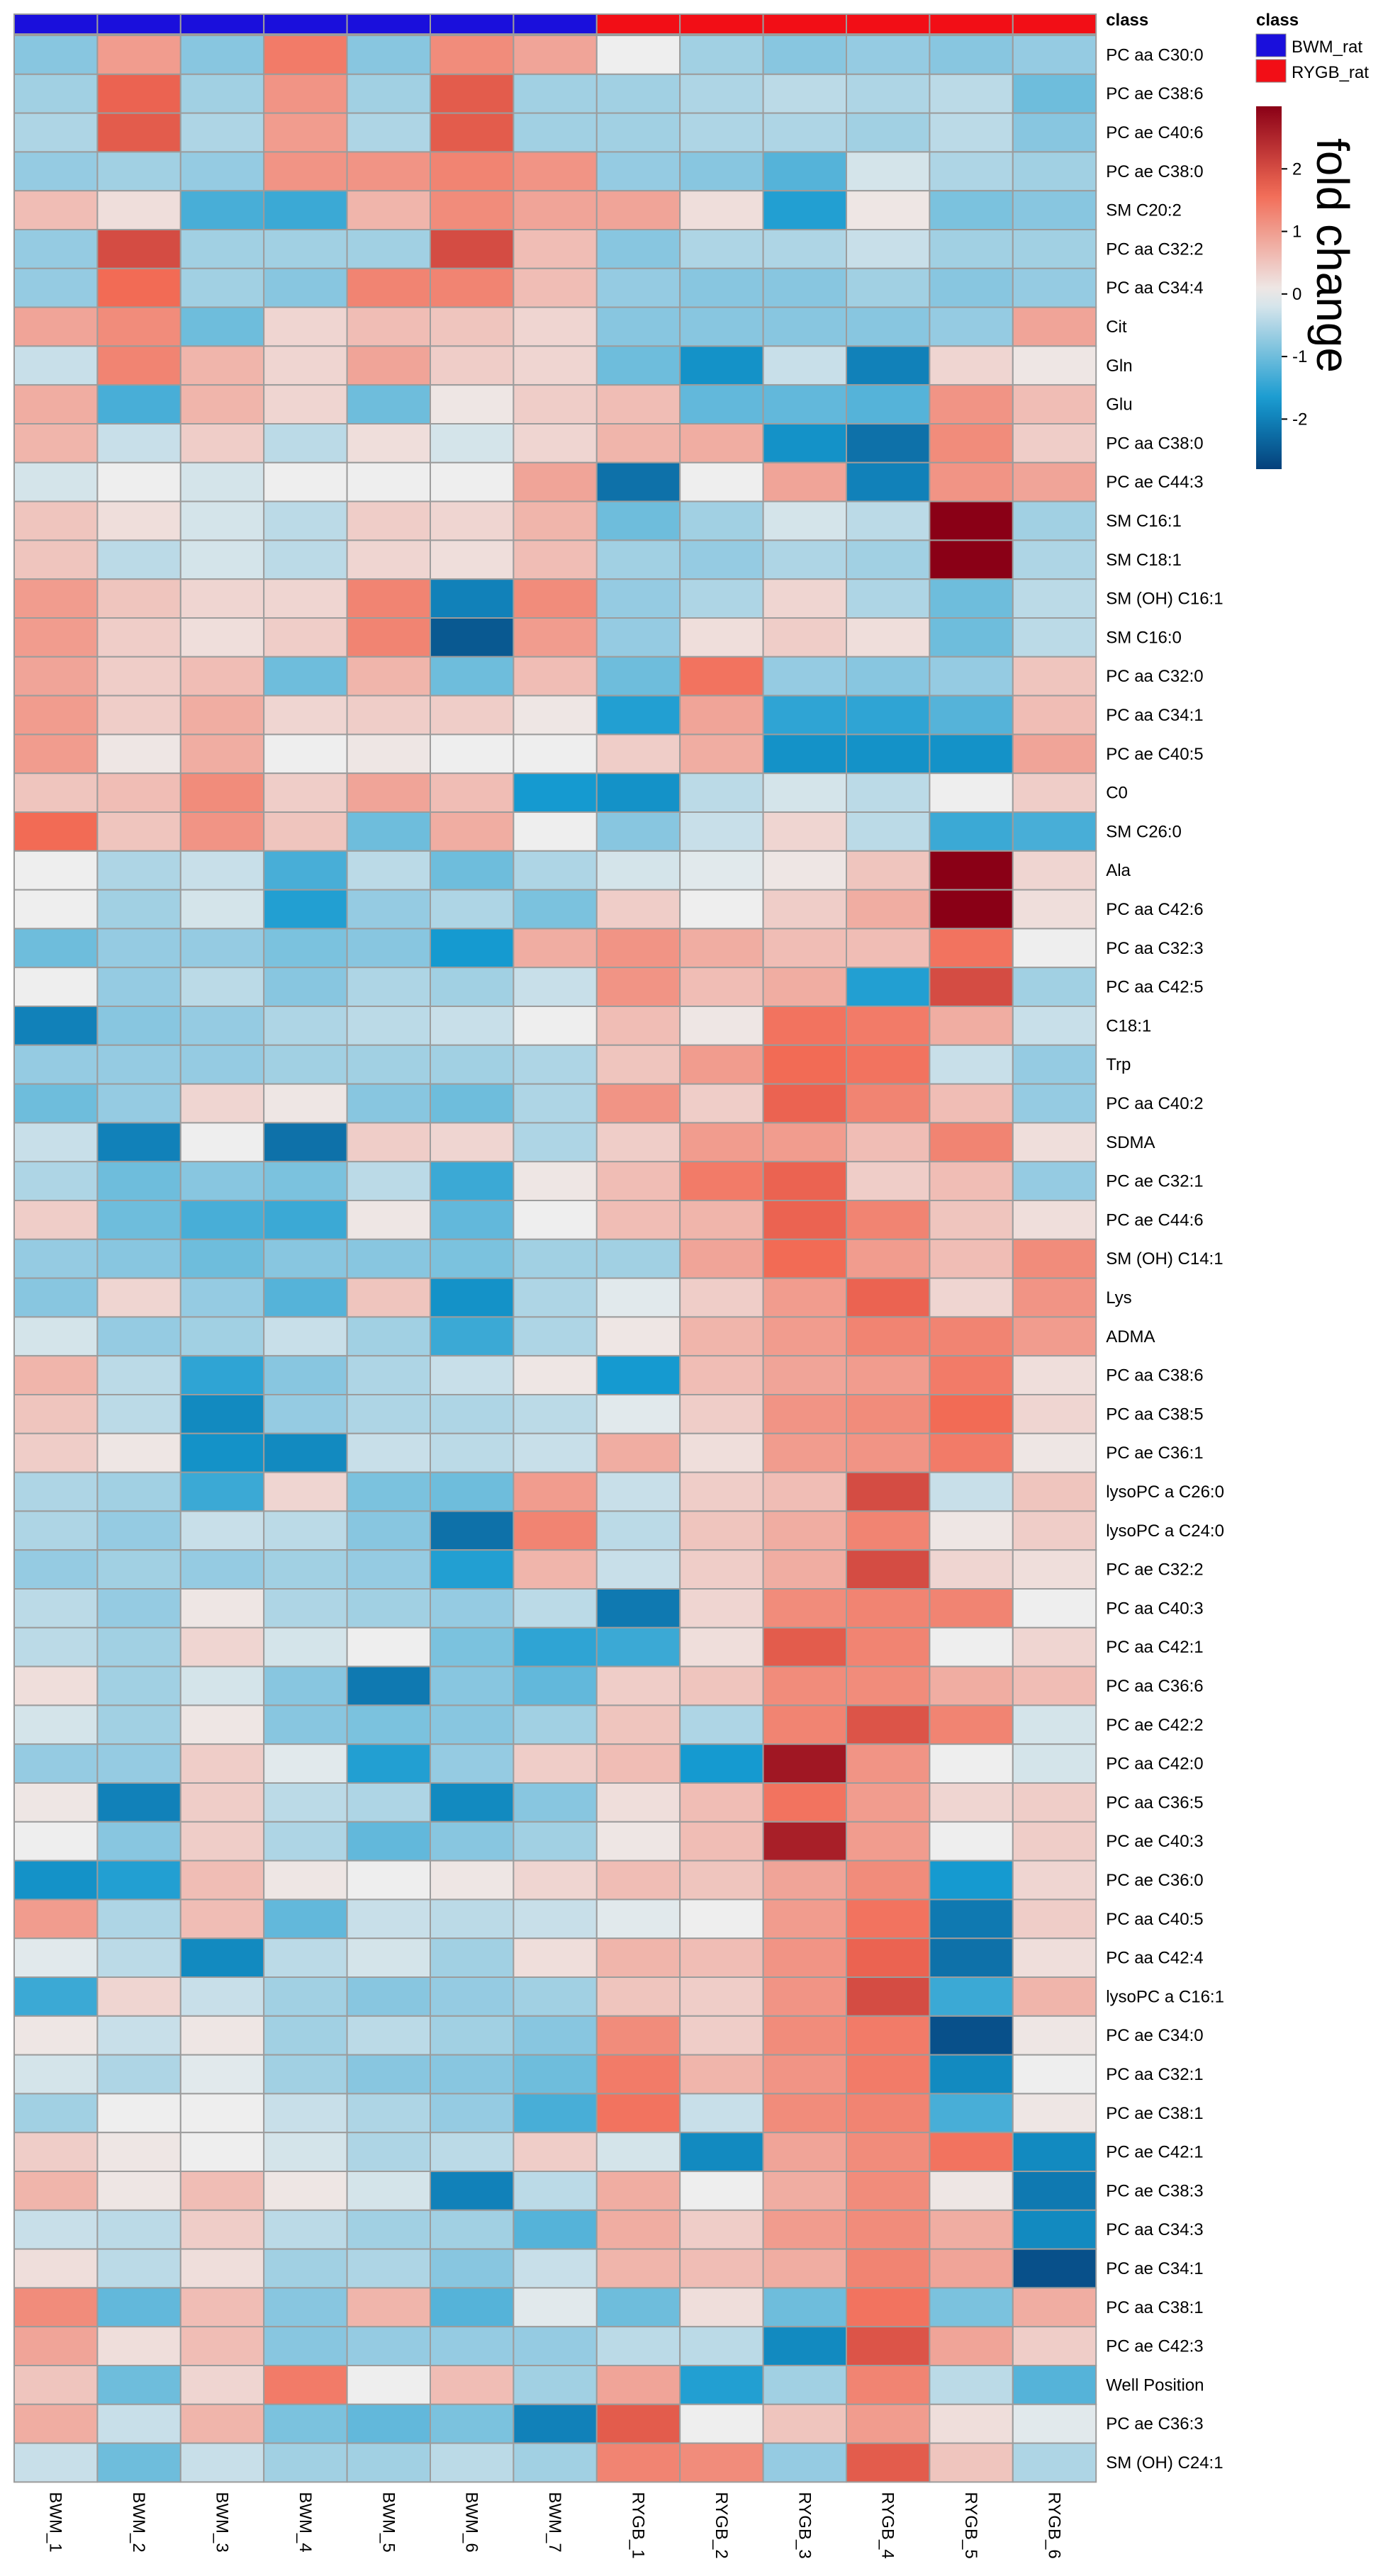 The height and width of the screenshot is (2576, 1383). What do you see at coordinates (1154, 54) in the screenshot?
I see `row-label: PC aa C30:0` at bounding box center [1154, 54].